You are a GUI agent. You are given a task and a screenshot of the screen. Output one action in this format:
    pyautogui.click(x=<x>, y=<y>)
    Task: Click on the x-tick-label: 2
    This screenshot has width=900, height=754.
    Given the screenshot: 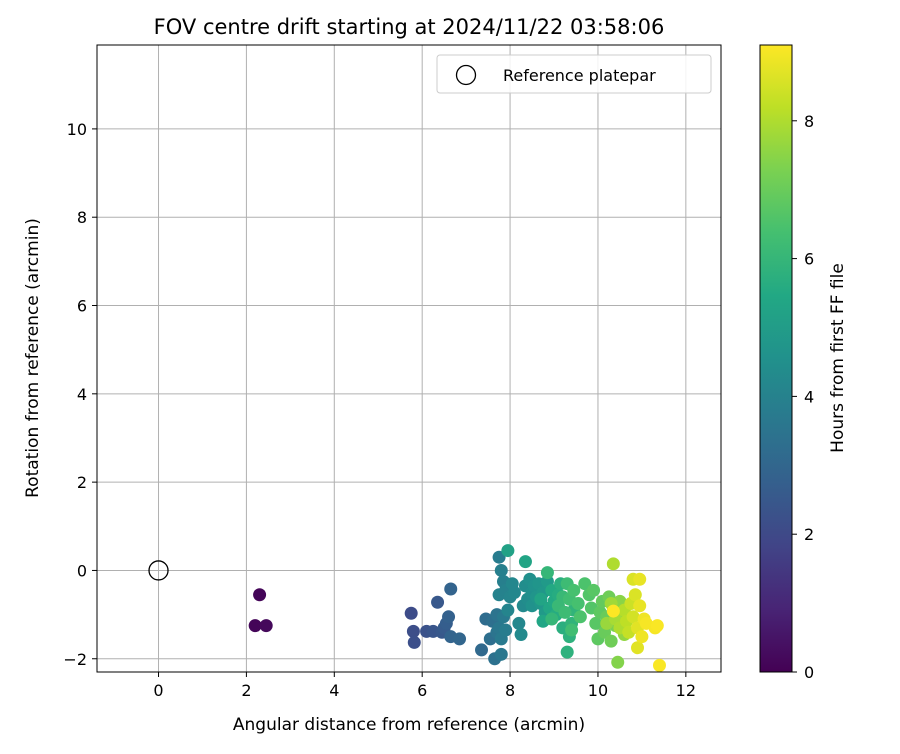 What is the action you would take?
    pyautogui.click(x=246, y=690)
    